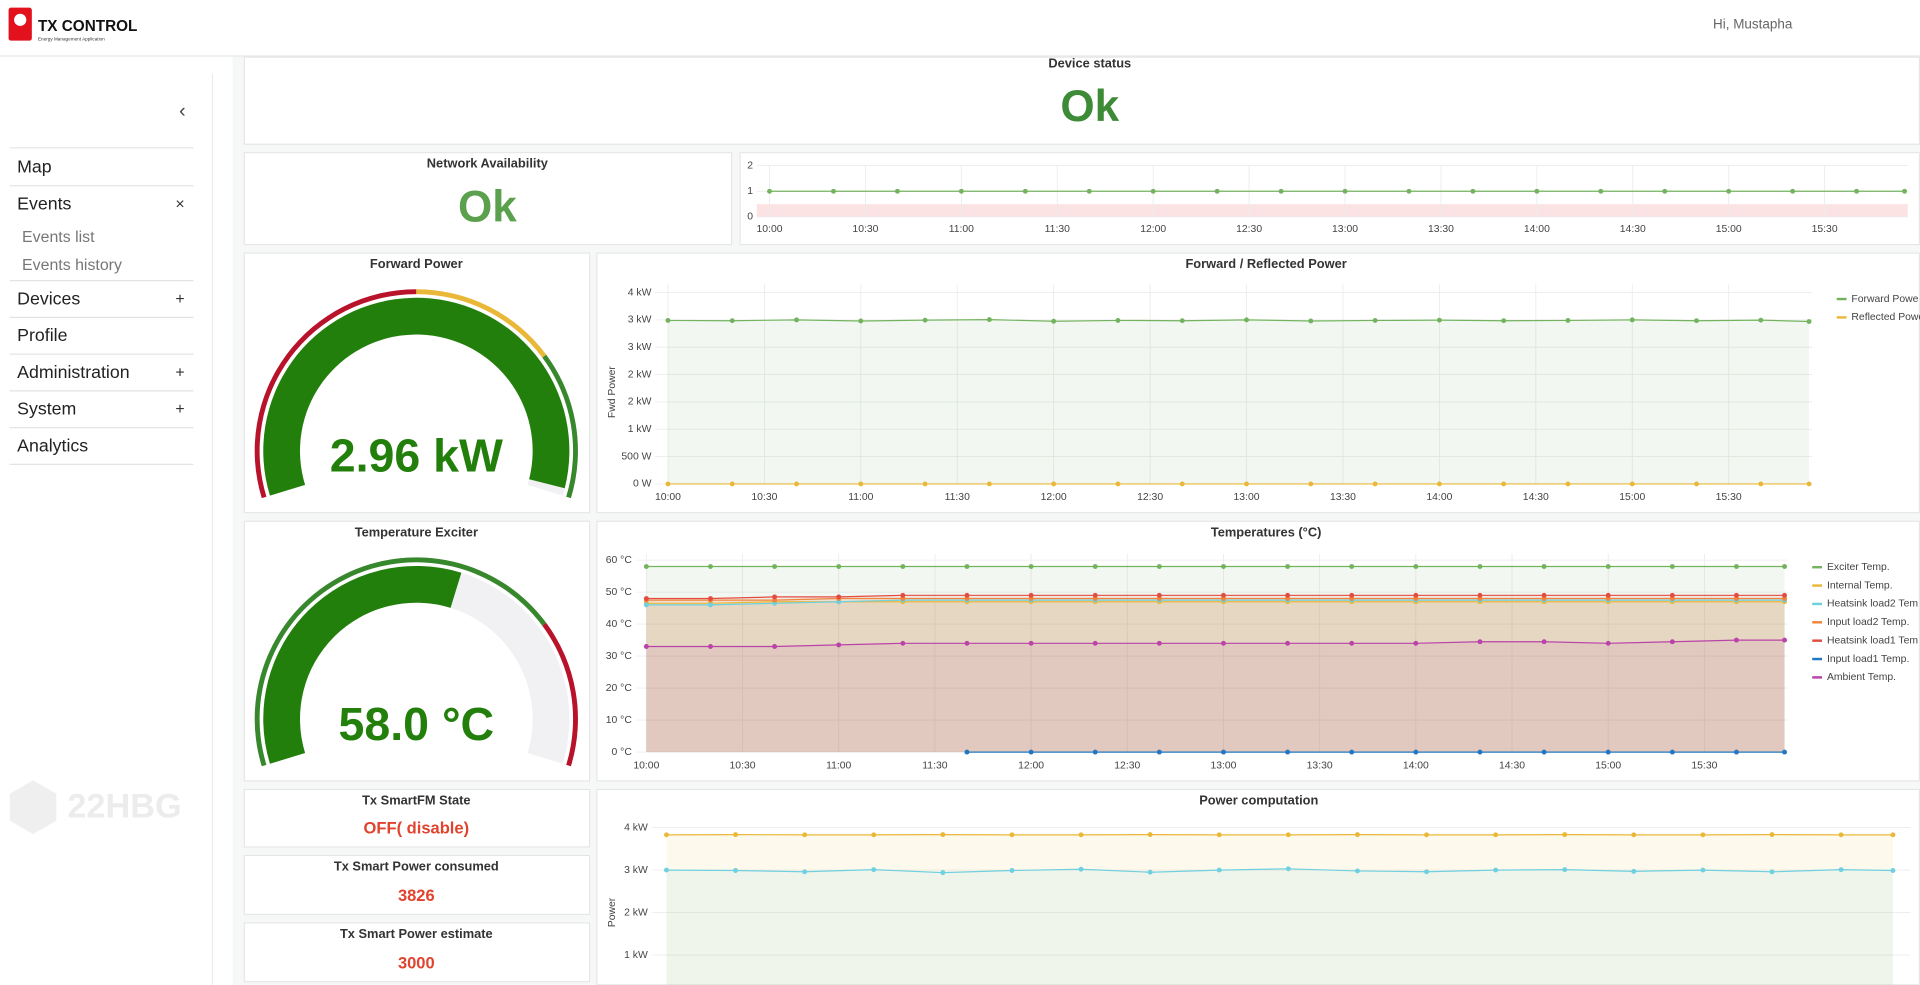  I want to click on gauge-value: 2.96 kW, so click(416, 456).